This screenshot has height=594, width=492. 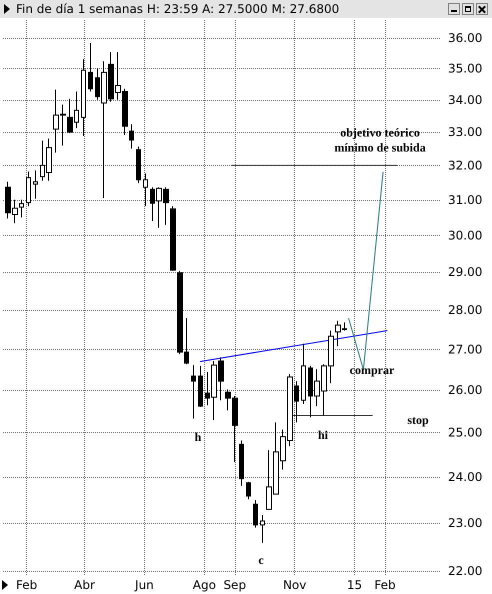 What do you see at coordinates (380, 140) in the screenshot?
I see `annotation: objetivo teórico mínimo de subida` at bounding box center [380, 140].